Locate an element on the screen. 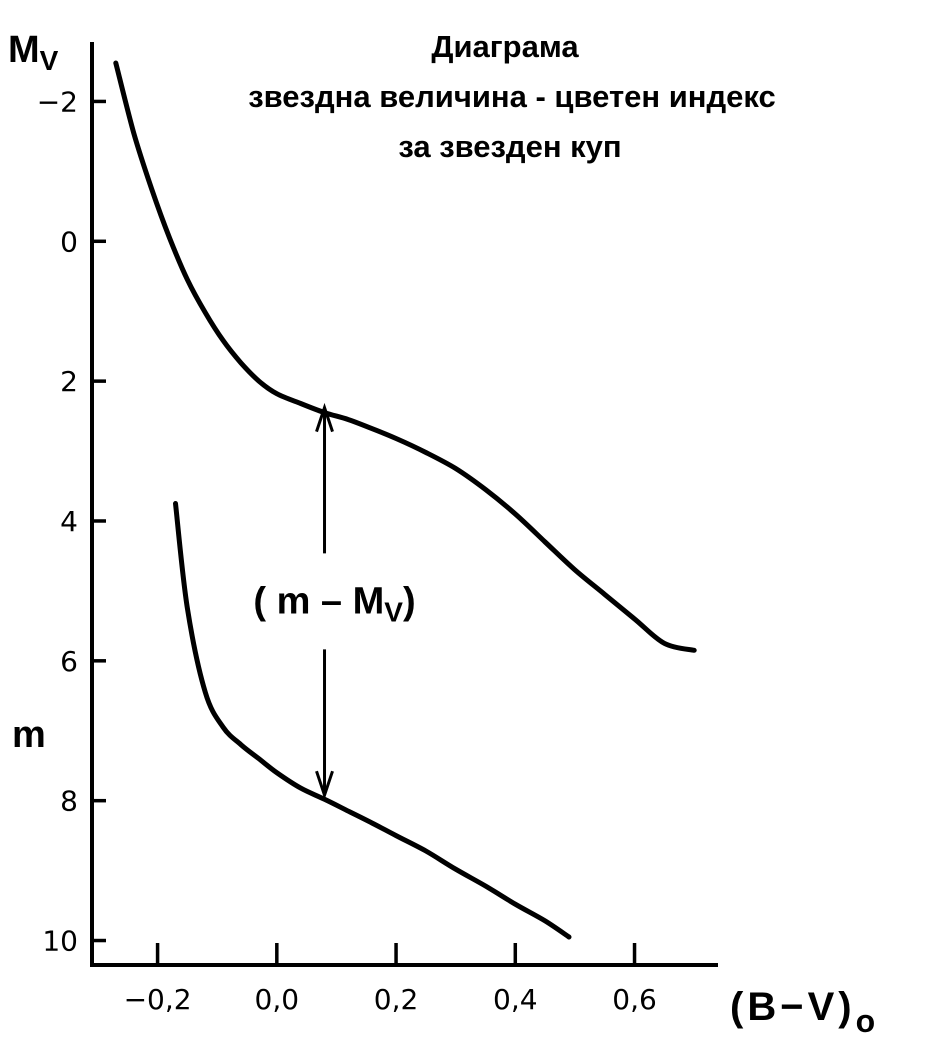 This screenshot has height=1041, width=932. x-axis-label: (B−V)o is located at coordinates (802, 1012).